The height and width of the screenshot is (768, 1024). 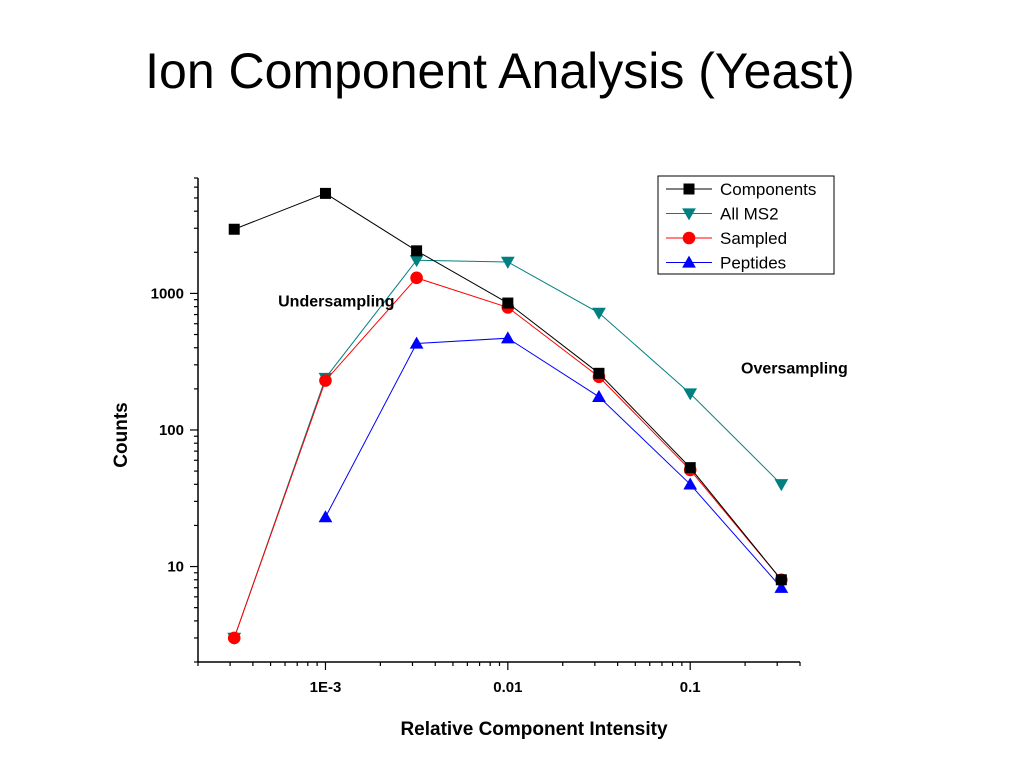 What do you see at coordinates (171, 430) in the screenshot?
I see `y-tick-label: 100` at bounding box center [171, 430].